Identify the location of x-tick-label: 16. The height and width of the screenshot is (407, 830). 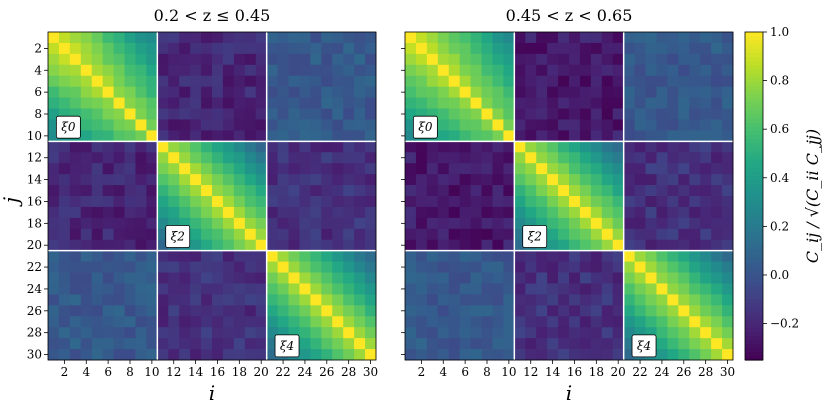
(217, 372).